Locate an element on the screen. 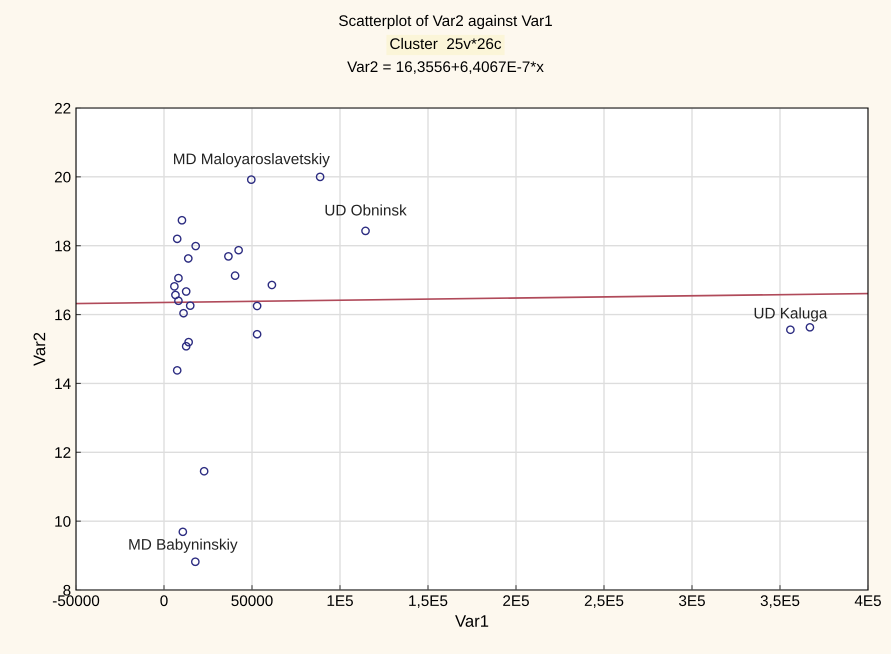 This screenshot has width=891, height=654. y-tick-label: 22 is located at coordinates (62, 108).